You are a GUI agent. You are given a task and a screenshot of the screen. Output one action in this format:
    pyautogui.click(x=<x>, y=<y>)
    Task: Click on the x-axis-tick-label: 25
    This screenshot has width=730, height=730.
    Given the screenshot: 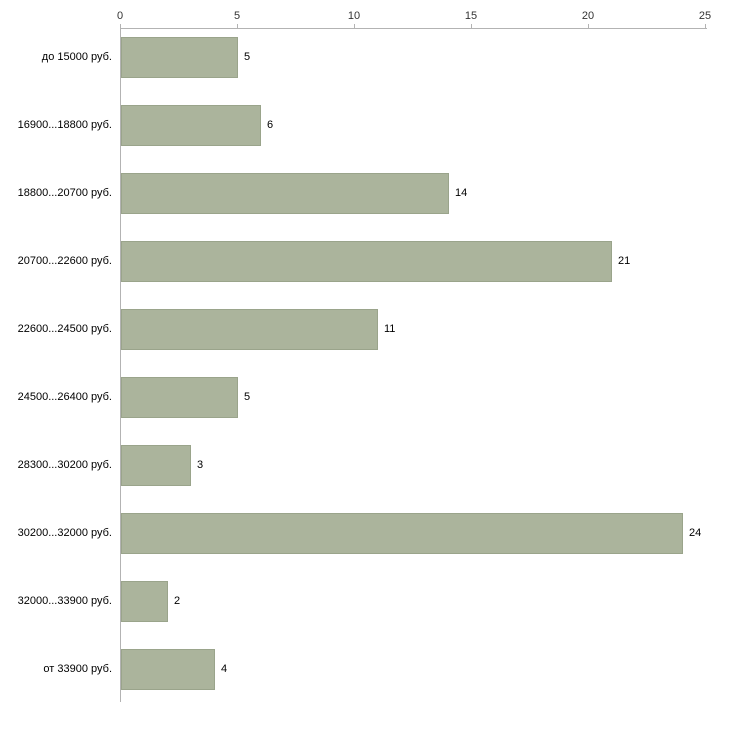 What is the action you would take?
    pyautogui.click(x=705, y=16)
    